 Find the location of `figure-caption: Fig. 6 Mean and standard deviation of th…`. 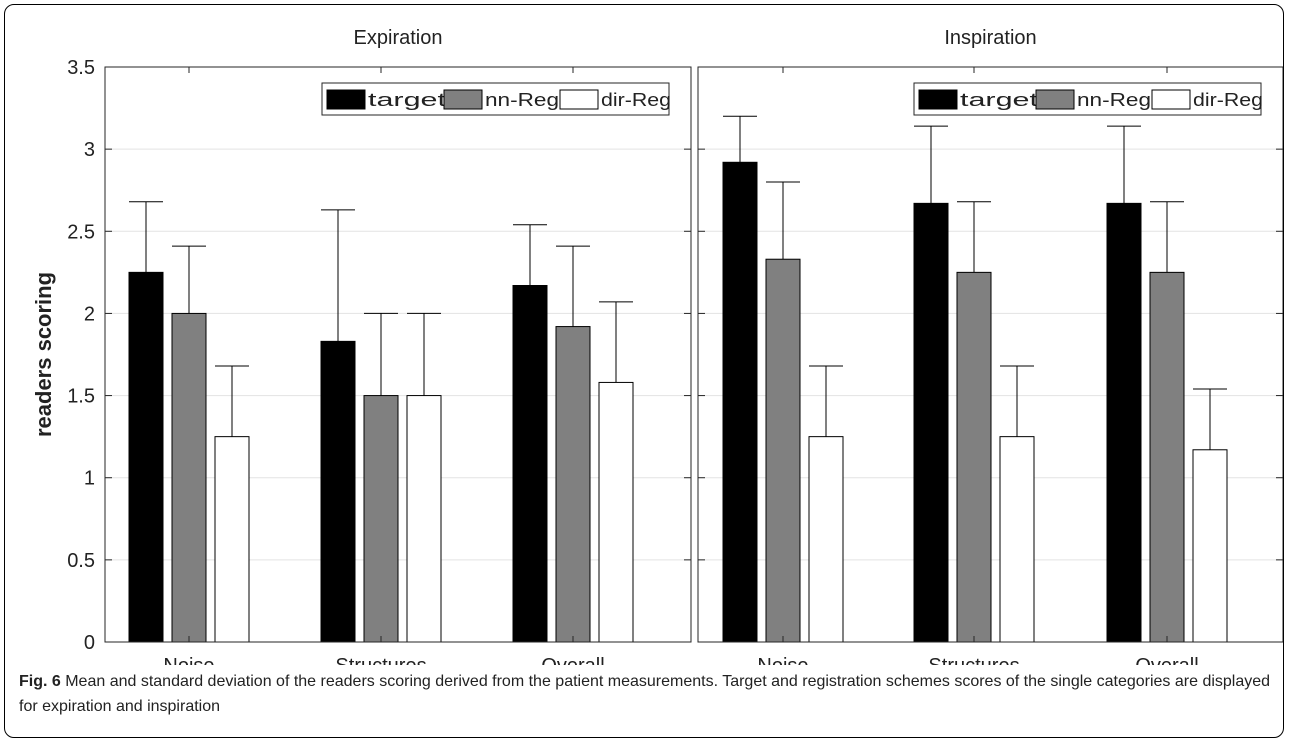

figure-caption: Fig. 6 Mean and standard deviation of th… is located at coordinates (646, 694).